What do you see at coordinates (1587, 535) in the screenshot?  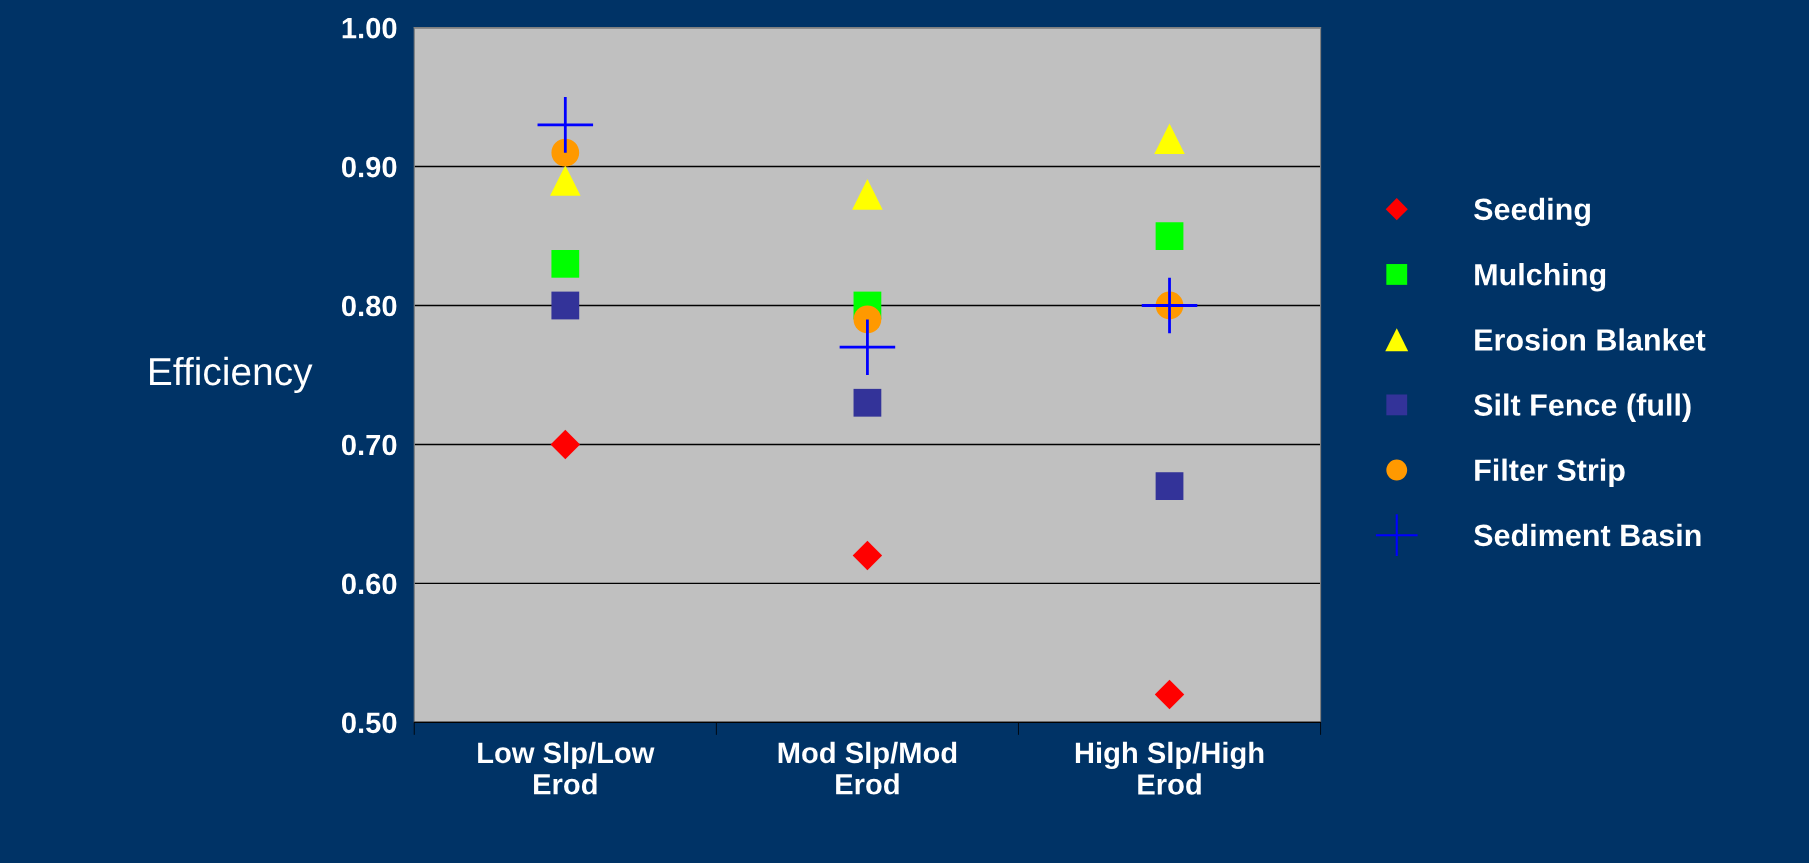 I see `legend-label: Sediment Basin` at bounding box center [1587, 535].